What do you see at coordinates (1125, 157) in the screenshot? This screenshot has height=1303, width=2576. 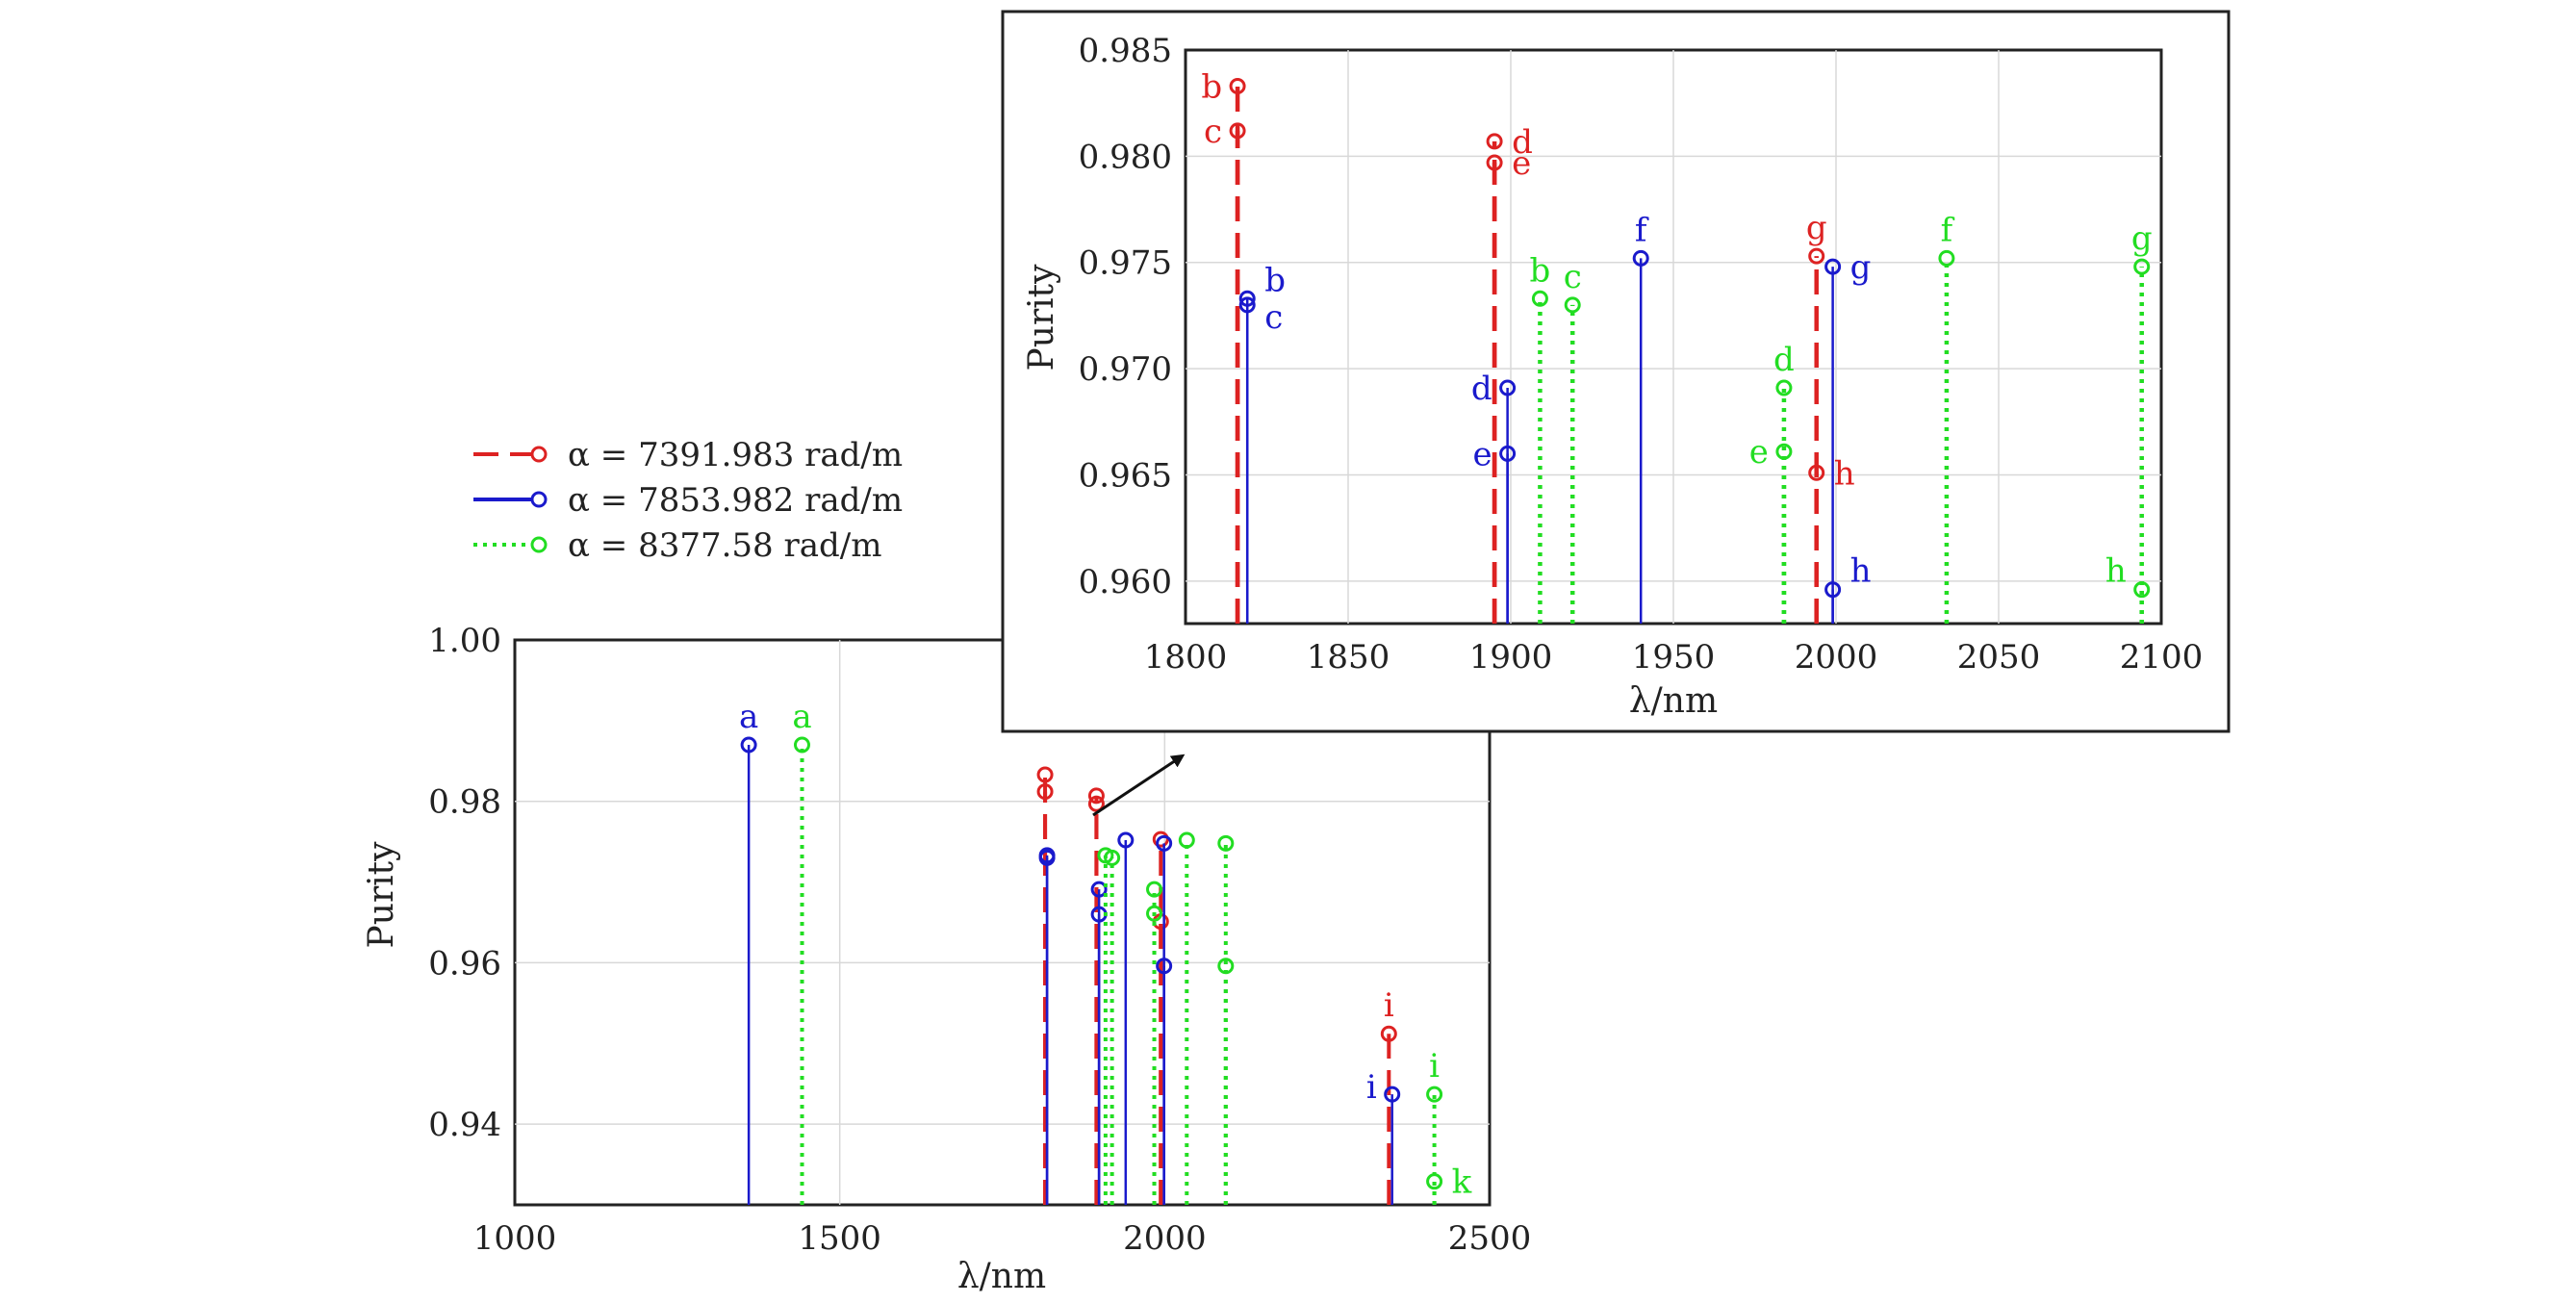 I see `y-tick-label: 0.980` at bounding box center [1125, 157].